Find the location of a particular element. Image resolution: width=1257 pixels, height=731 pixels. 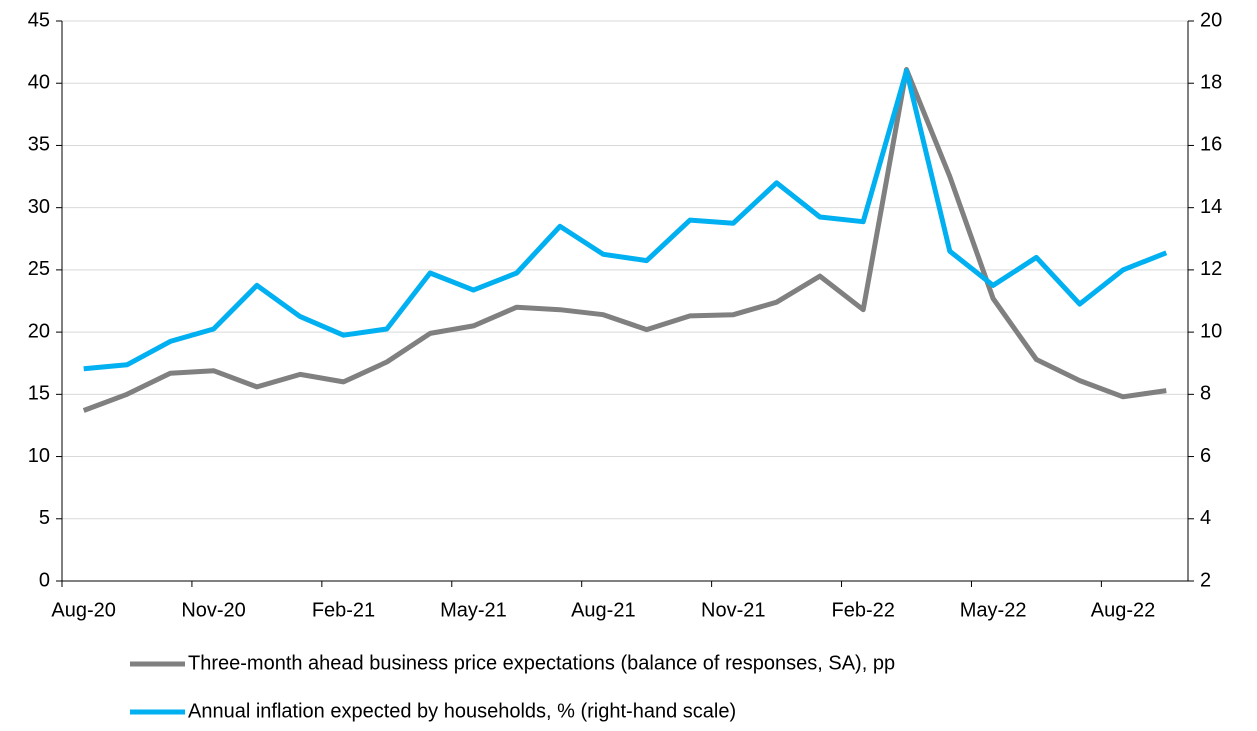

y-tick-label: 30 is located at coordinates (39, 207).